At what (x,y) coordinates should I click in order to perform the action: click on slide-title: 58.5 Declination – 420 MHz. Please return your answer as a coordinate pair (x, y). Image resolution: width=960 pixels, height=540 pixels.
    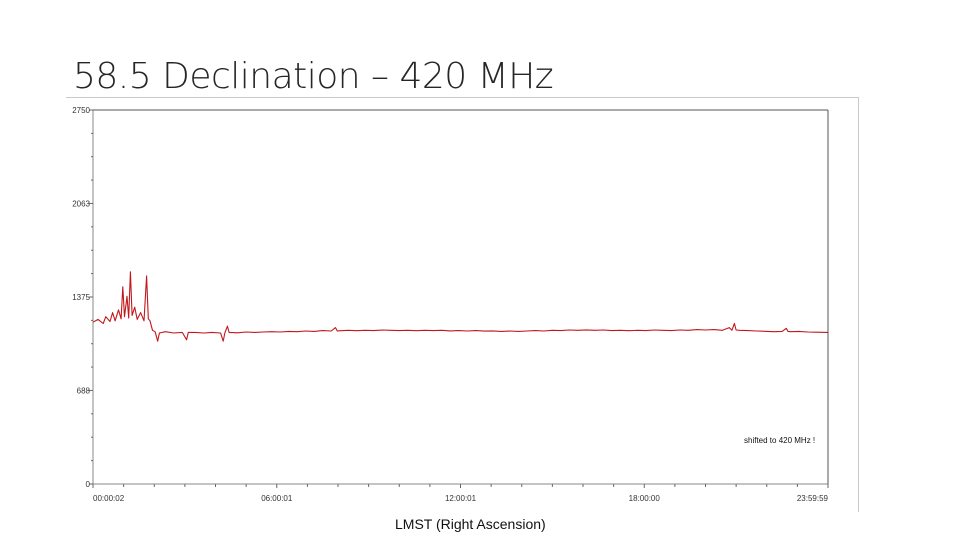
    Looking at the image, I should click on (313, 76).